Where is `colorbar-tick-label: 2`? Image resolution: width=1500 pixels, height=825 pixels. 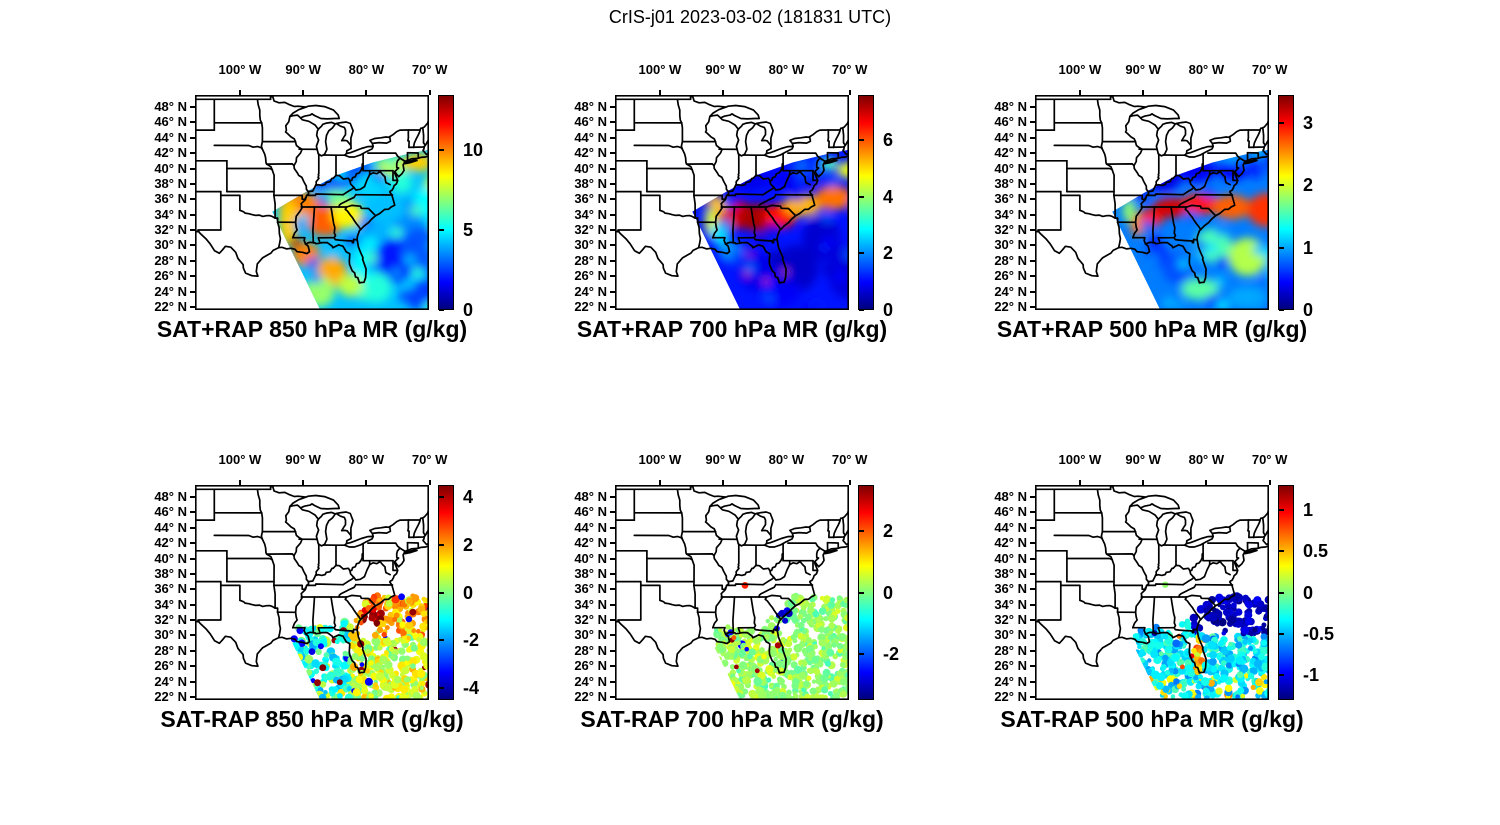 colorbar-tick-label: 2 is located at coordinates (468, 544).